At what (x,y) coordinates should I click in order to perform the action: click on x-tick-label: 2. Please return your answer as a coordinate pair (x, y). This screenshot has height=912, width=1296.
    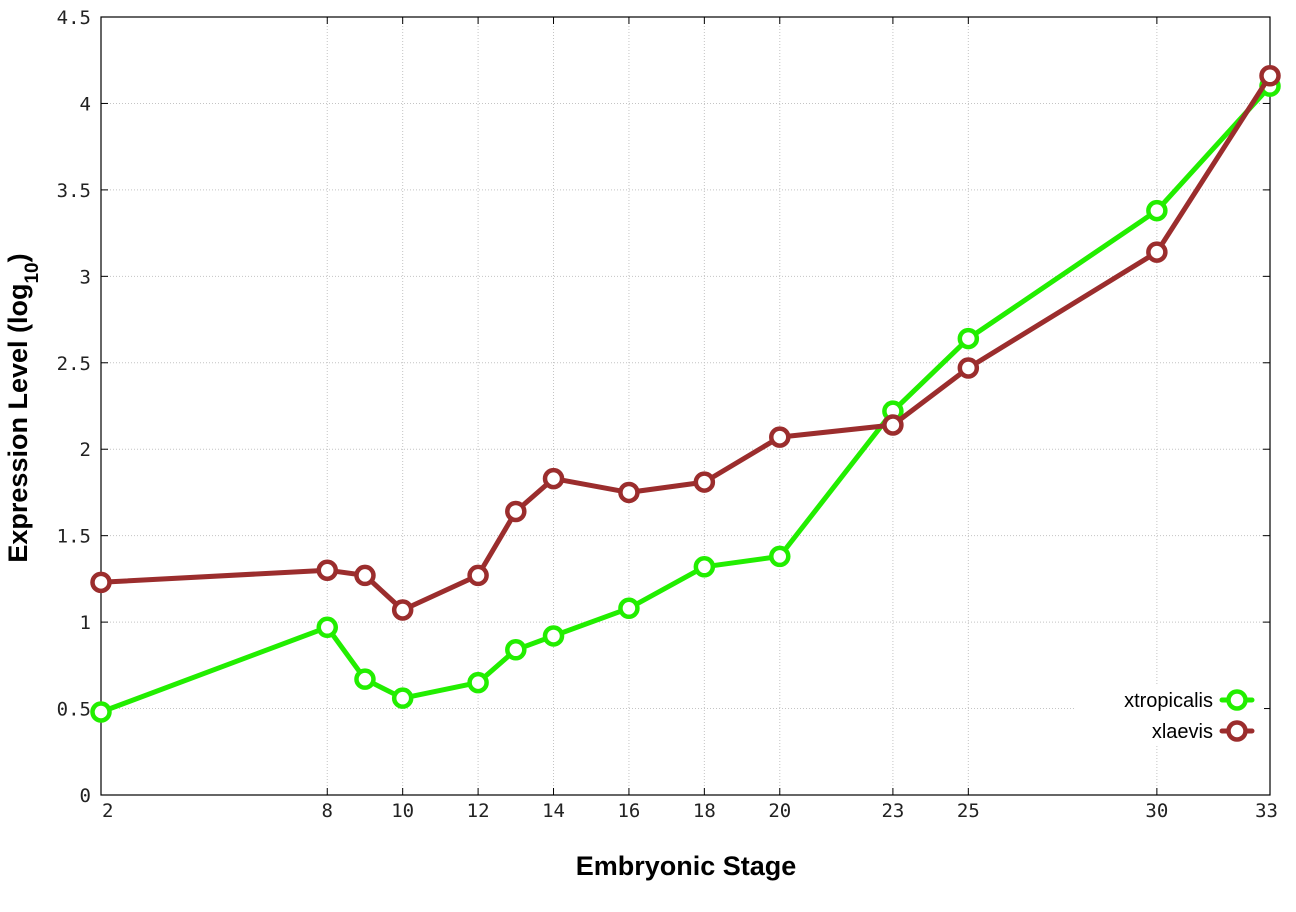
    Looking at the image, I should click on (107, 811).